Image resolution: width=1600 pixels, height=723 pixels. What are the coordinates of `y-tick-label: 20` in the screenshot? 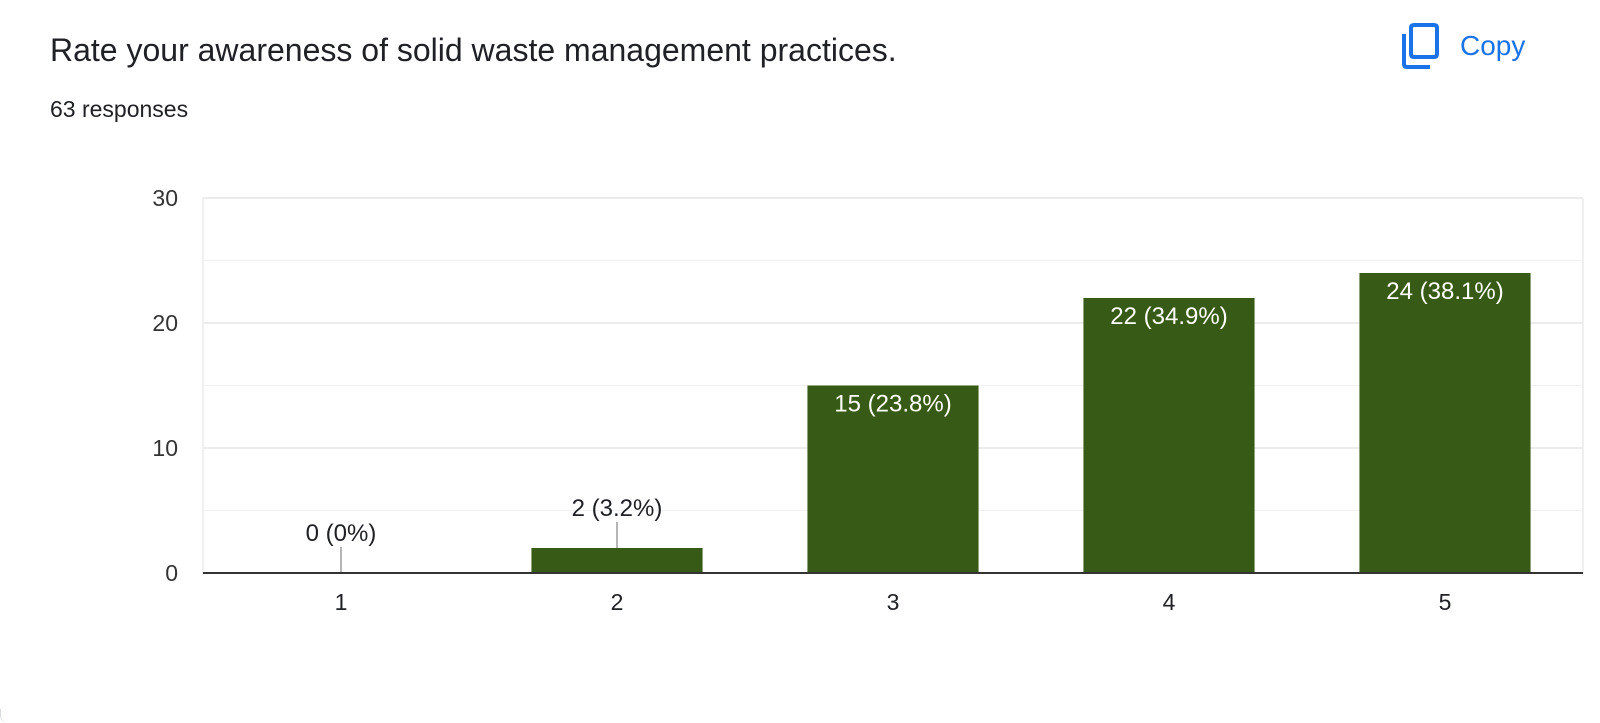 It's located at (165, 323).